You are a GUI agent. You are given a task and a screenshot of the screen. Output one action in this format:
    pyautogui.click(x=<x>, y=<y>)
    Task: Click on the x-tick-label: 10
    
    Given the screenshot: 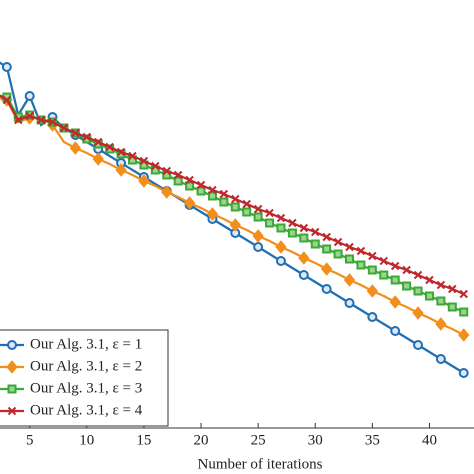 What is the action you would take?
    pyautogui.click(x=86, y=440)
    